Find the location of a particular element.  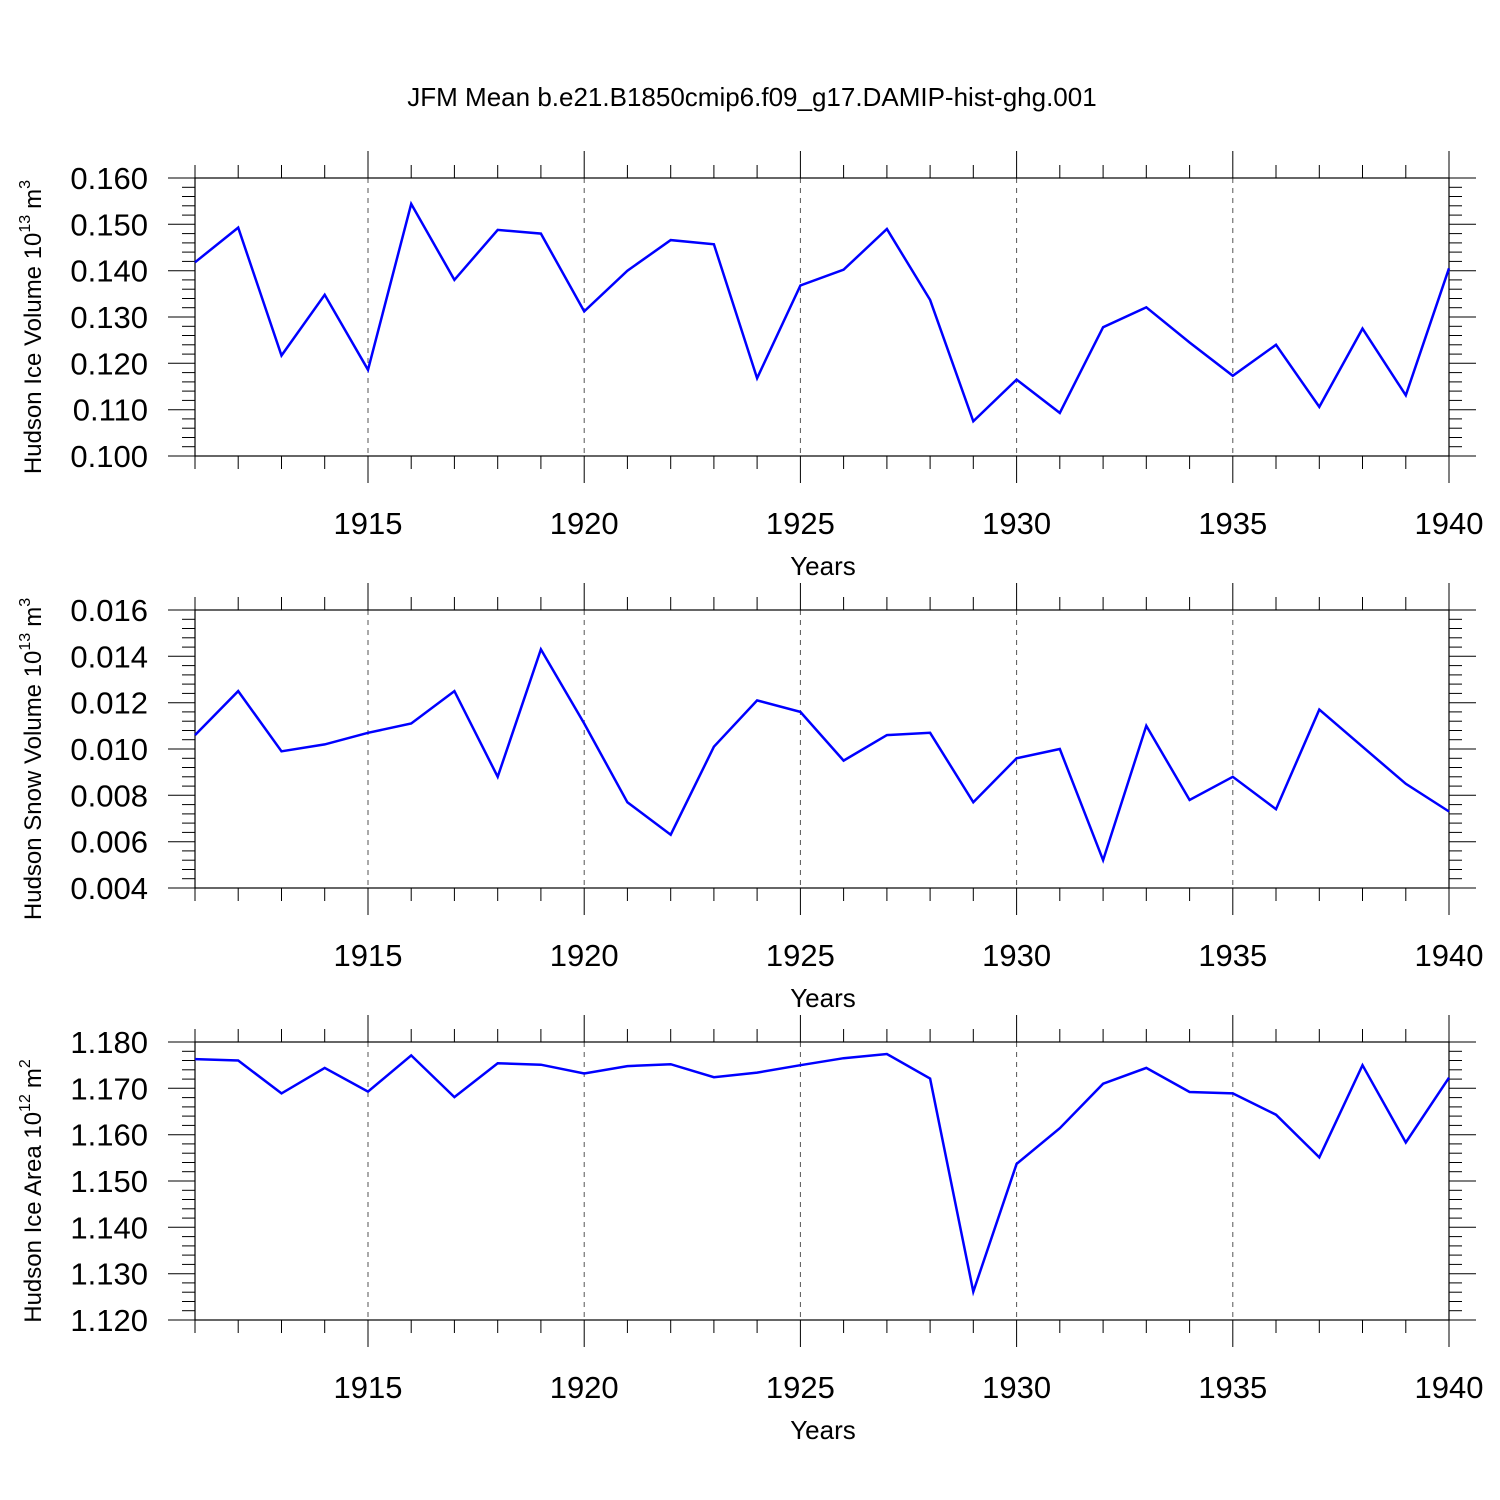

y-tick-label: 0.008 is located at coordinates (109, 795).